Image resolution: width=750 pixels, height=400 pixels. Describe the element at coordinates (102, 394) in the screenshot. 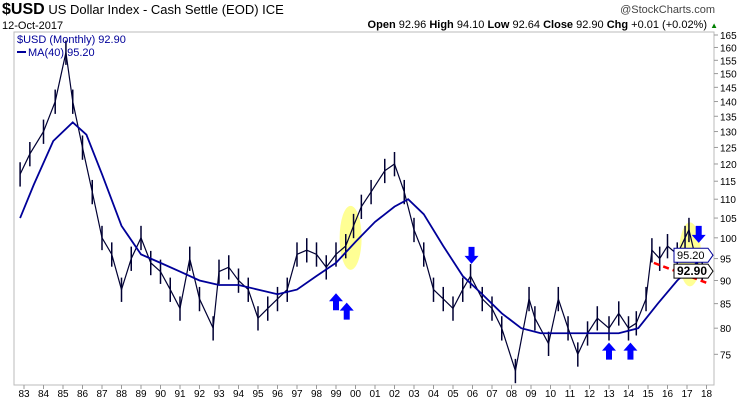

I see `x-tick-label: 87` at that location.